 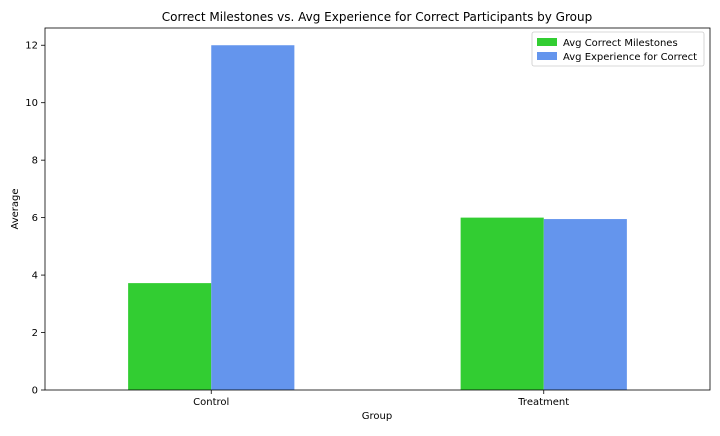 I want to click on x-tick-label: Control, so click(x=211, y=402).